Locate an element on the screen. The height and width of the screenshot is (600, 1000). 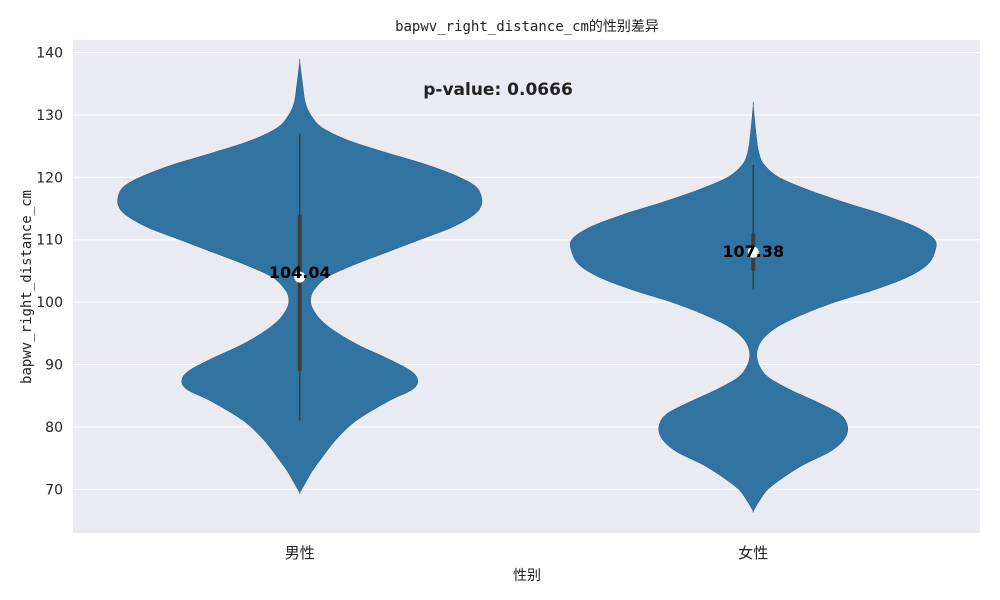
y-tick-label: 120 is located at coordinates (49, 178).